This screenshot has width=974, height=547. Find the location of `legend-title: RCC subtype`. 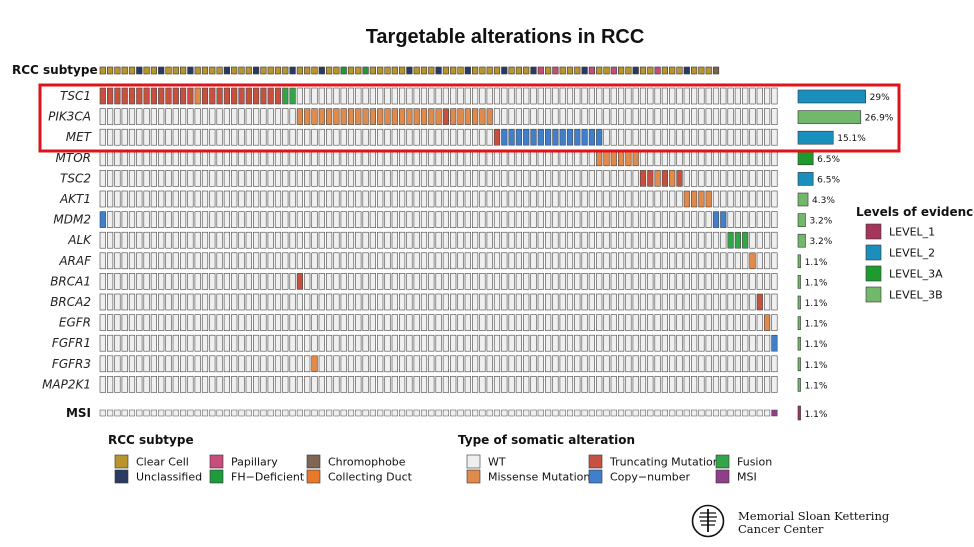

legend-title: RCC subtype is located at coordinates (151, 440).